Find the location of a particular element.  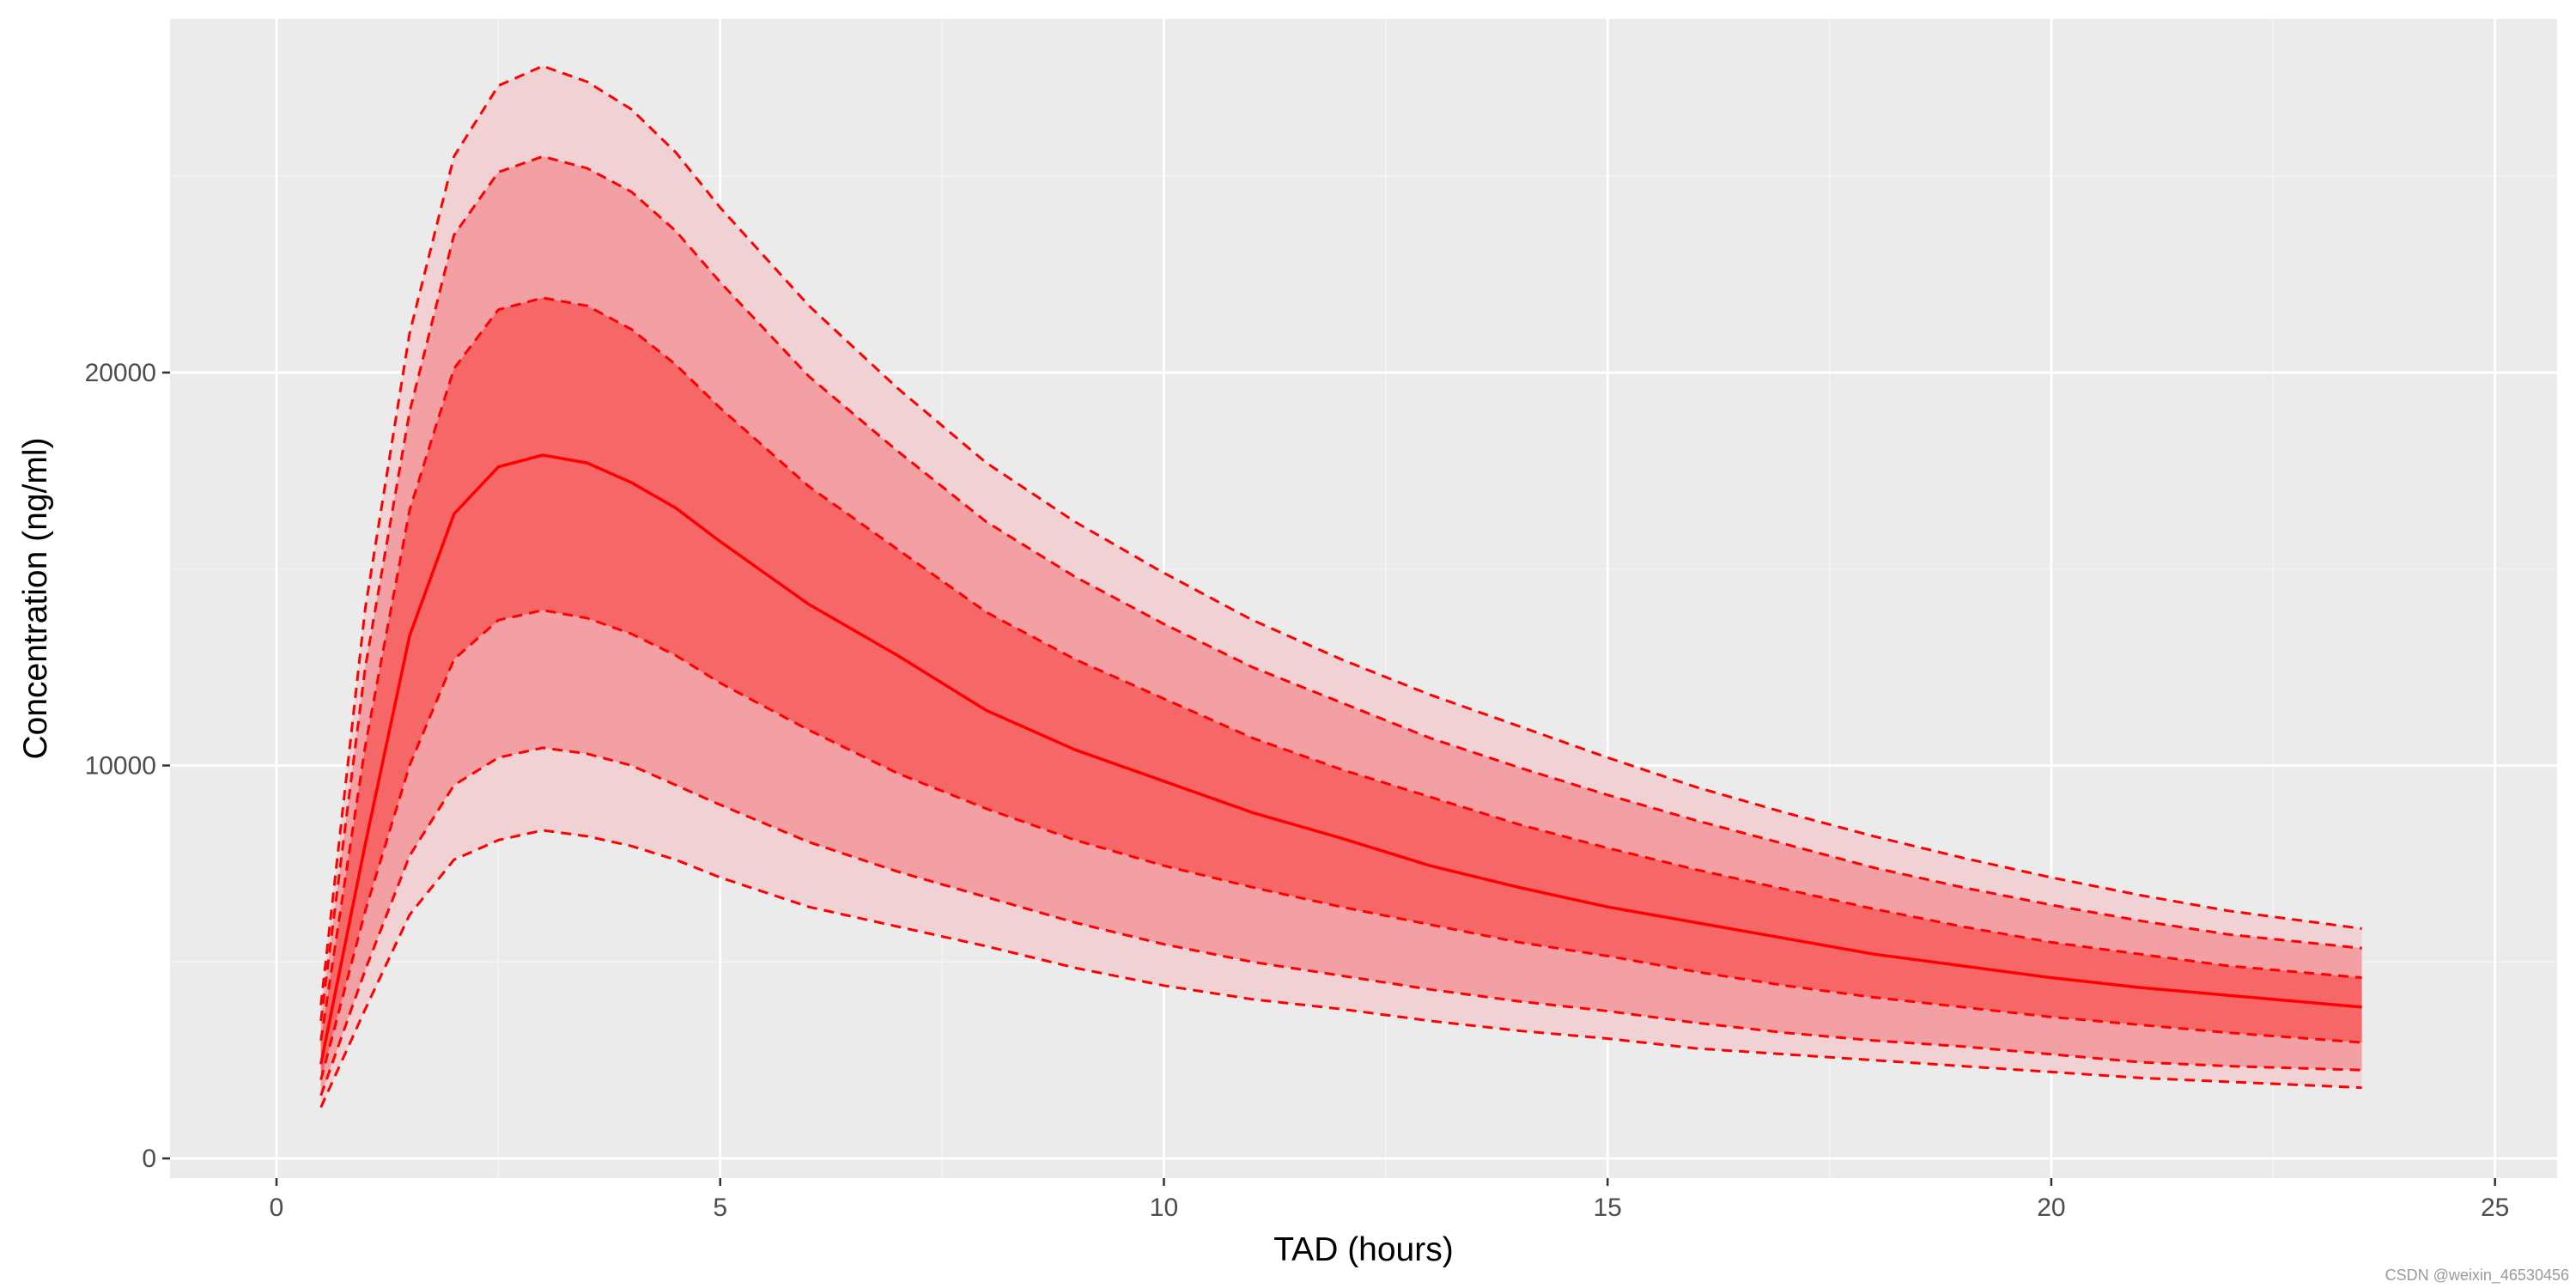

x-axis-title: TAD (hours) is located at coordinates (1363, 1250).